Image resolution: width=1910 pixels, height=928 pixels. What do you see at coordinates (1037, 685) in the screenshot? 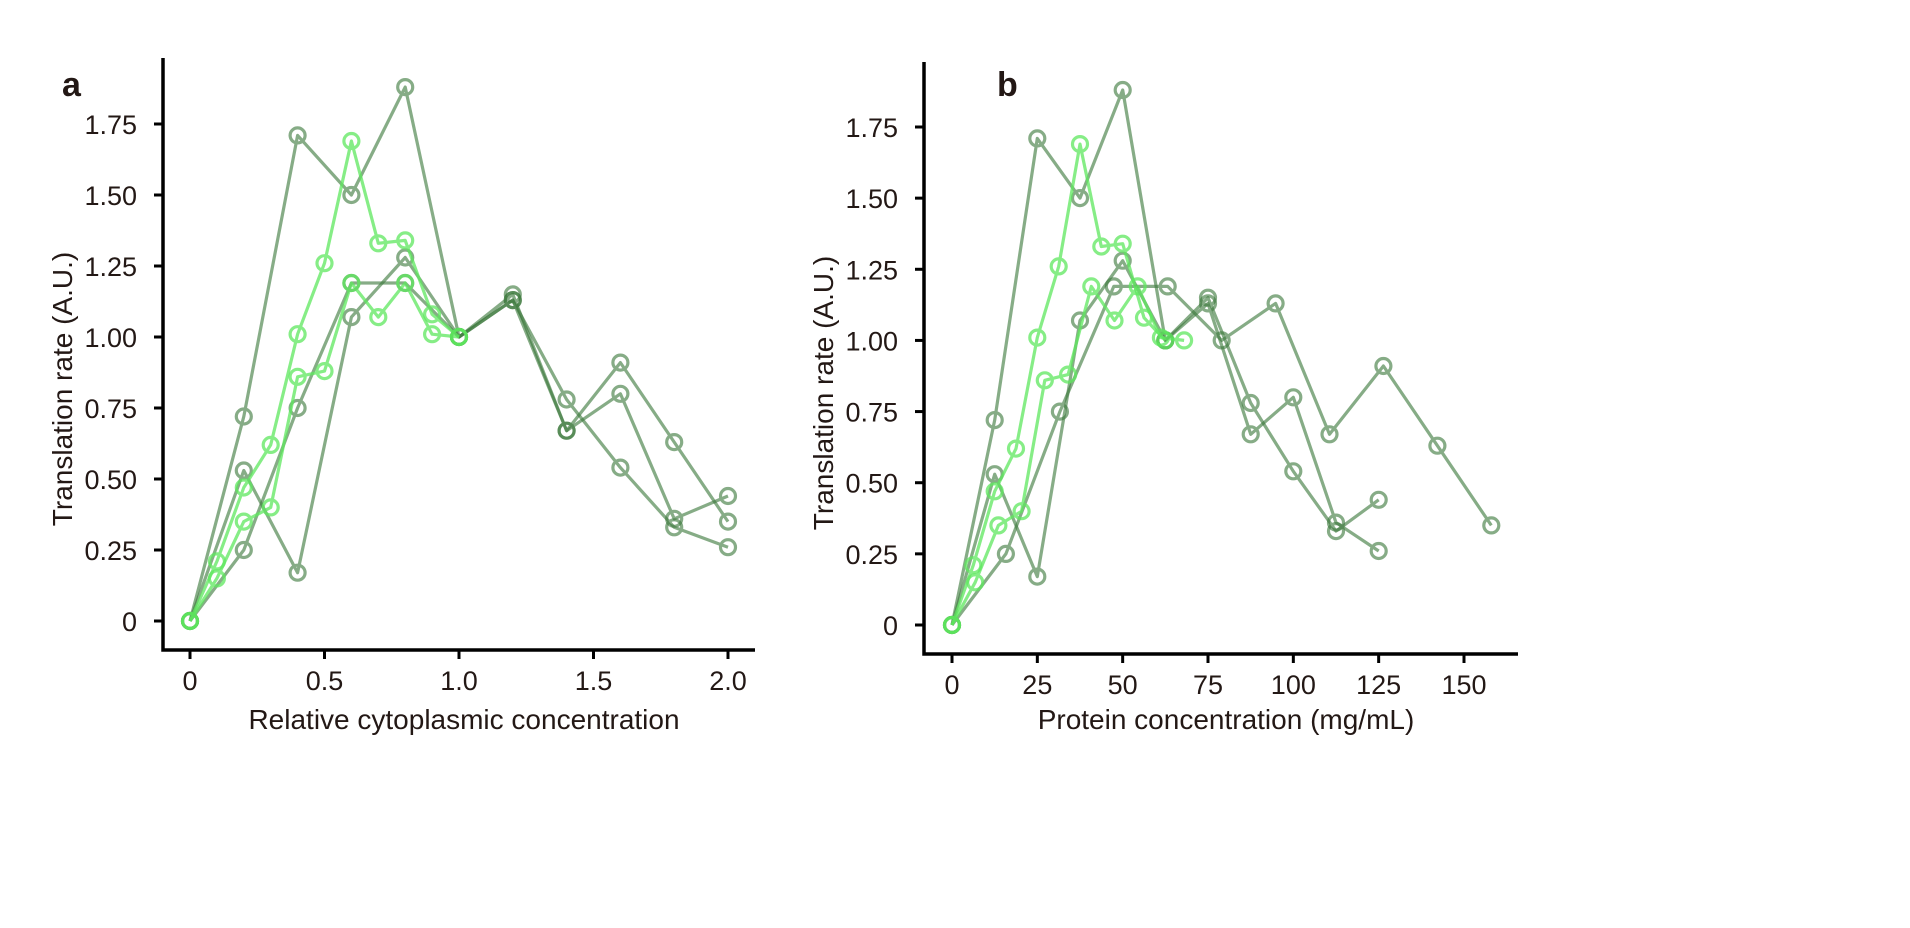
I see `x-tick-label: 25` at bounding box center [1037, 685].